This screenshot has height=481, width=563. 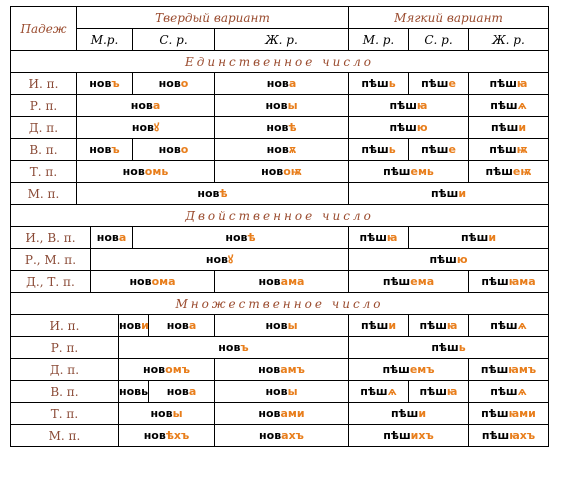 What do you see at coordinates (50, 237) in the screenshot?
I see `case-label: И., В. п.` at bounding box center [50, 237].